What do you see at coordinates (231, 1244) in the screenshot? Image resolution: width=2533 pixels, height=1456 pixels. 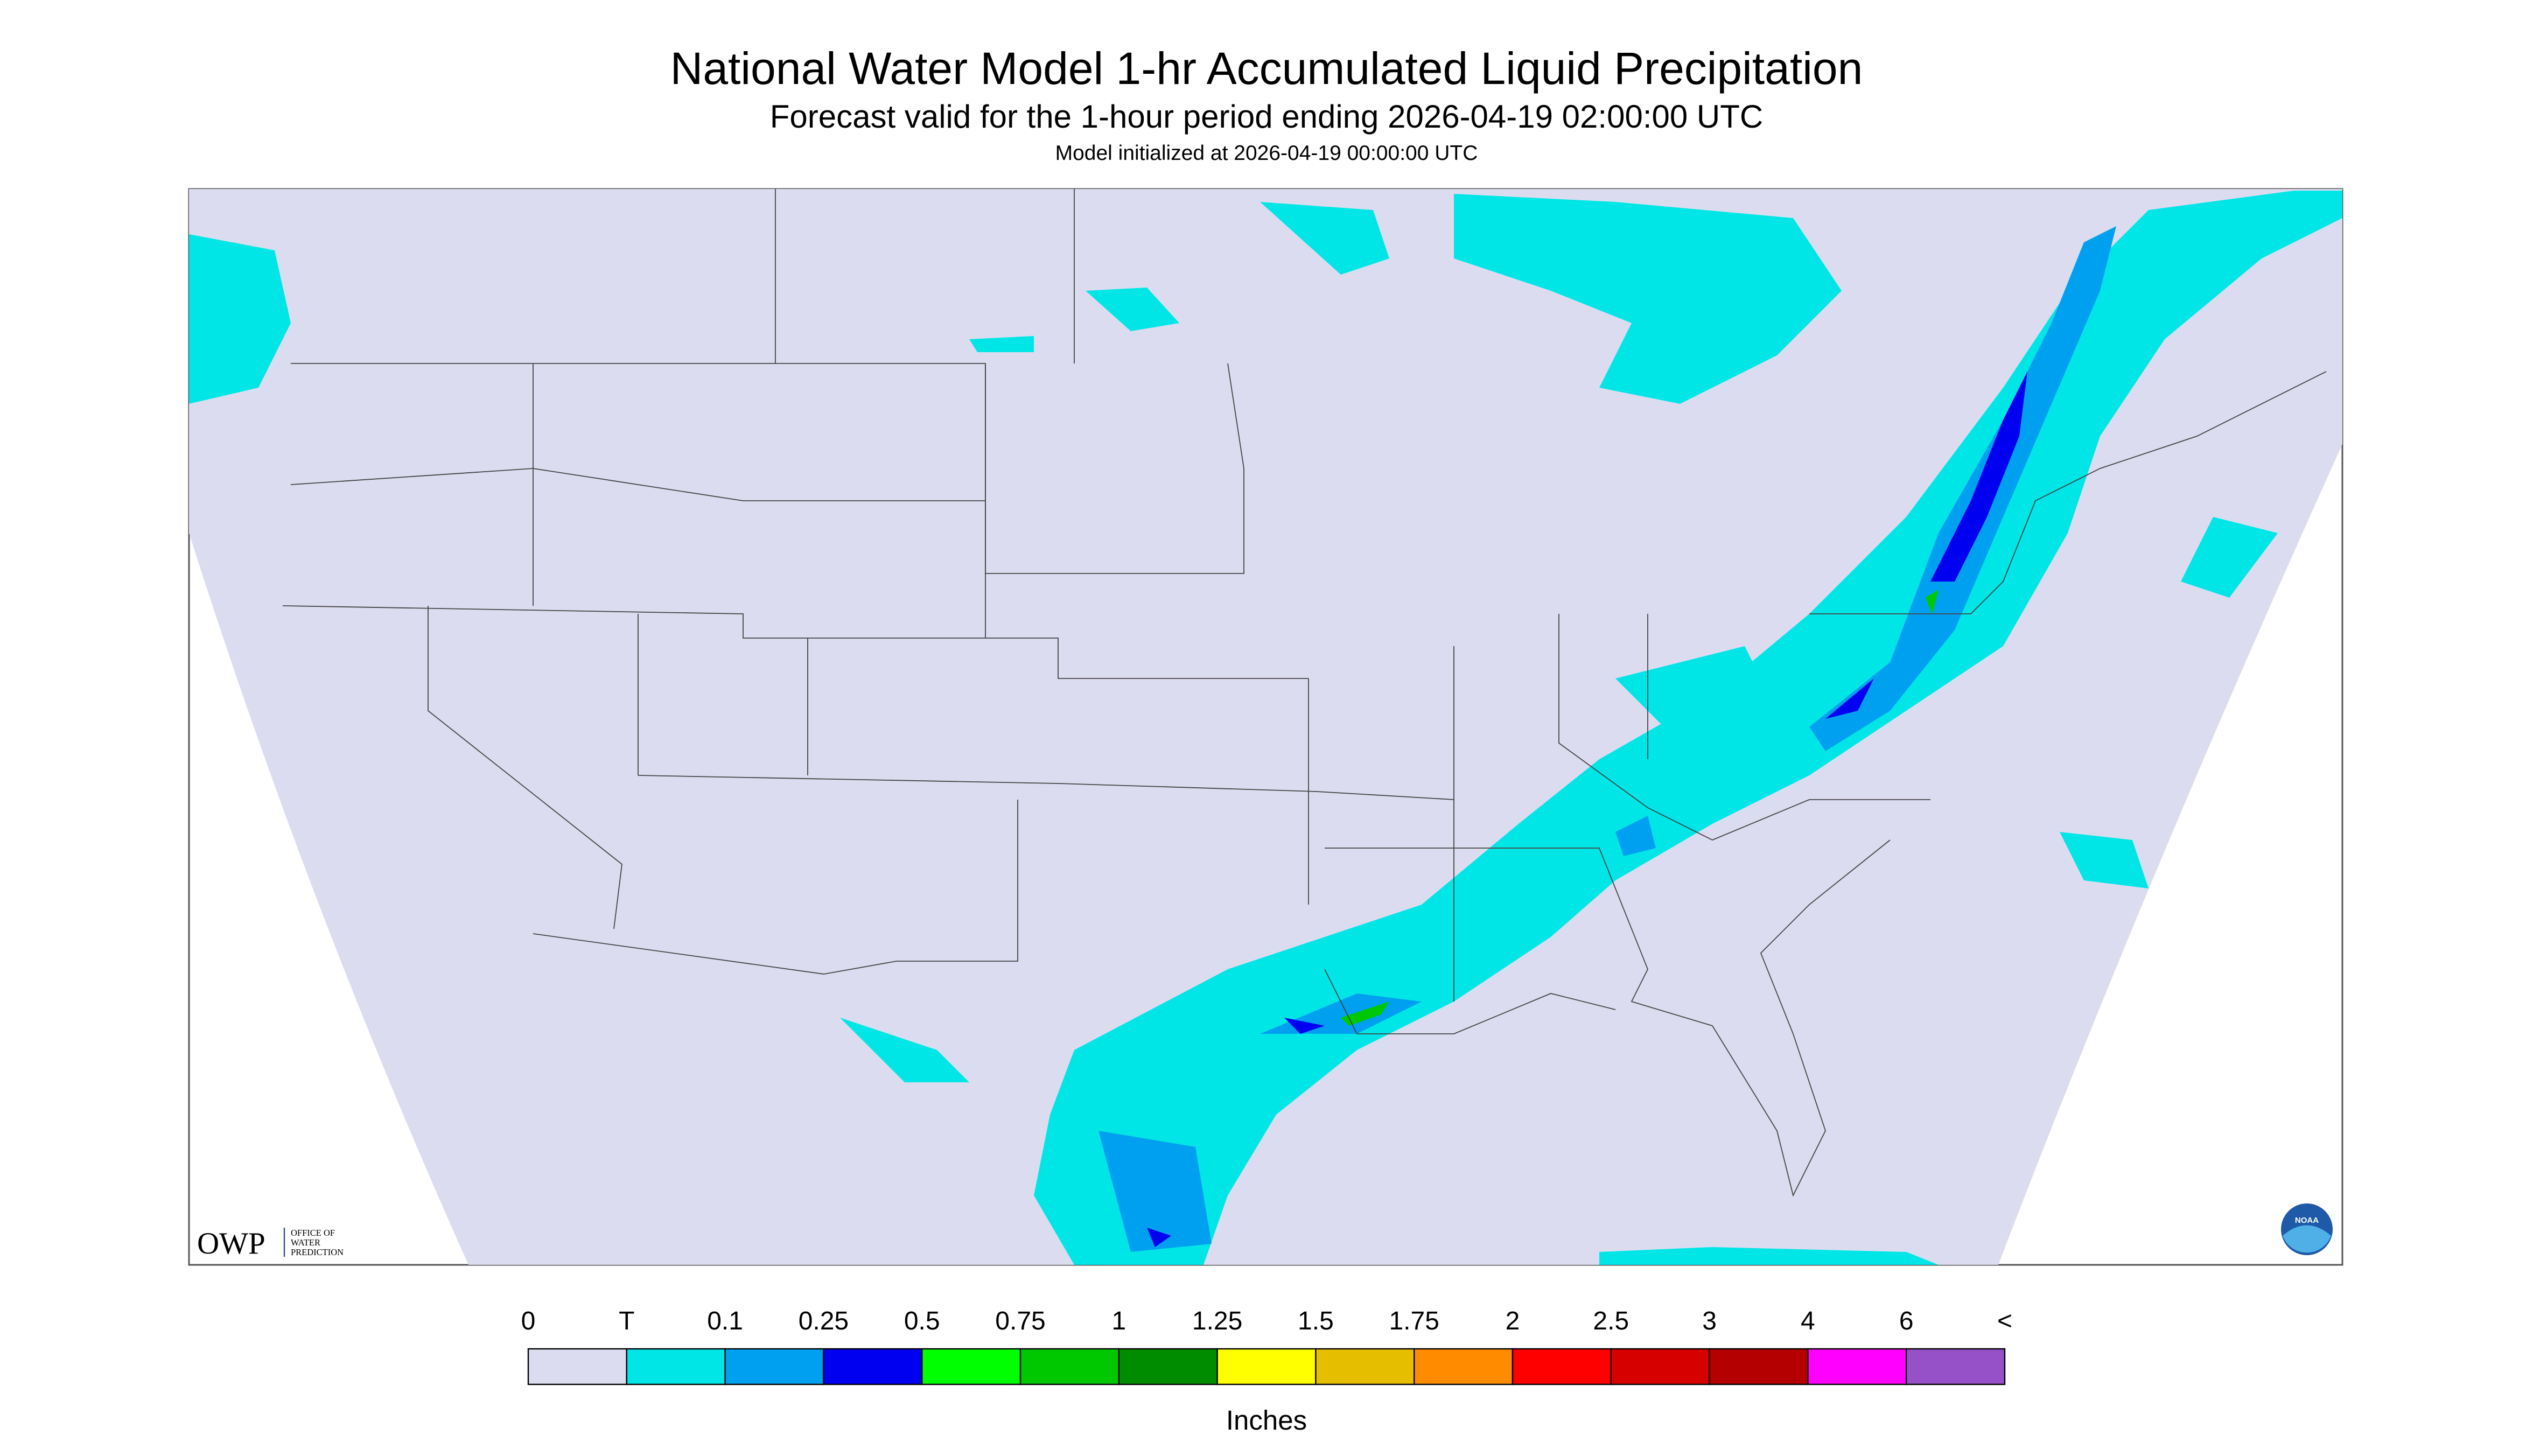 I see `owp-logo-text: OWP` at bounding box center [231, 1244].